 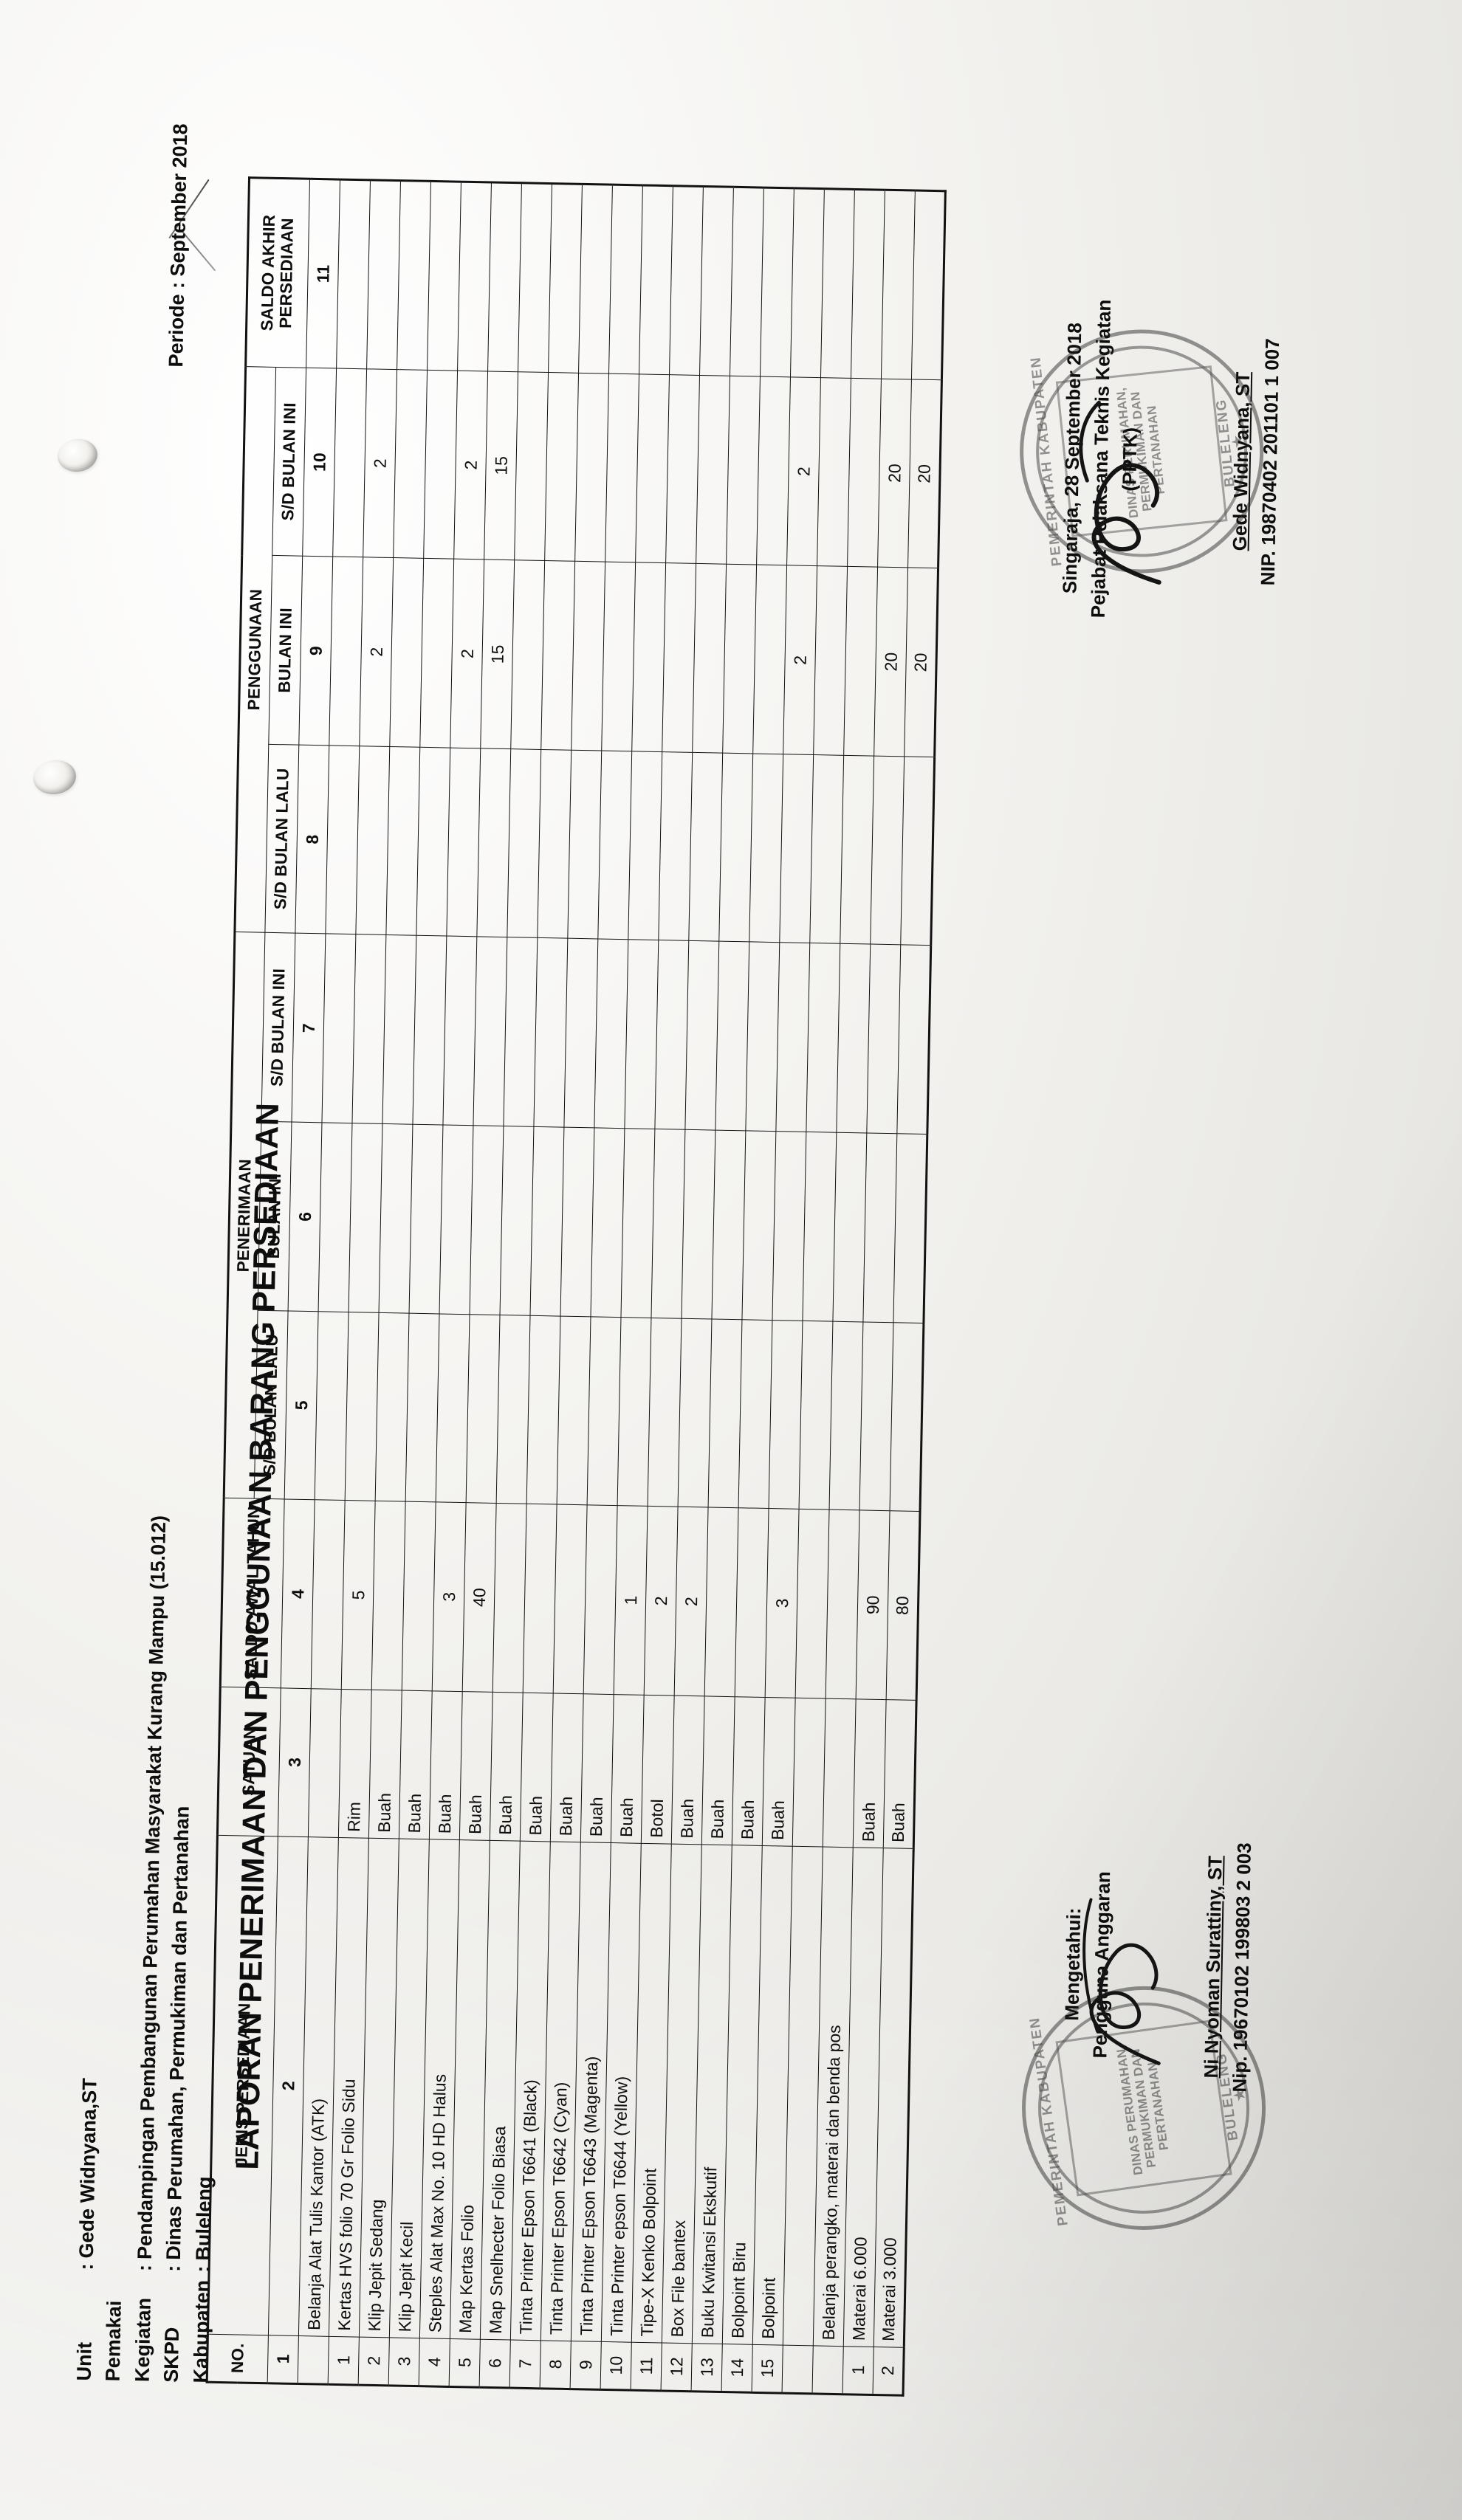 I want to click on col-number-4: 4, so click(x=298, y=1594).